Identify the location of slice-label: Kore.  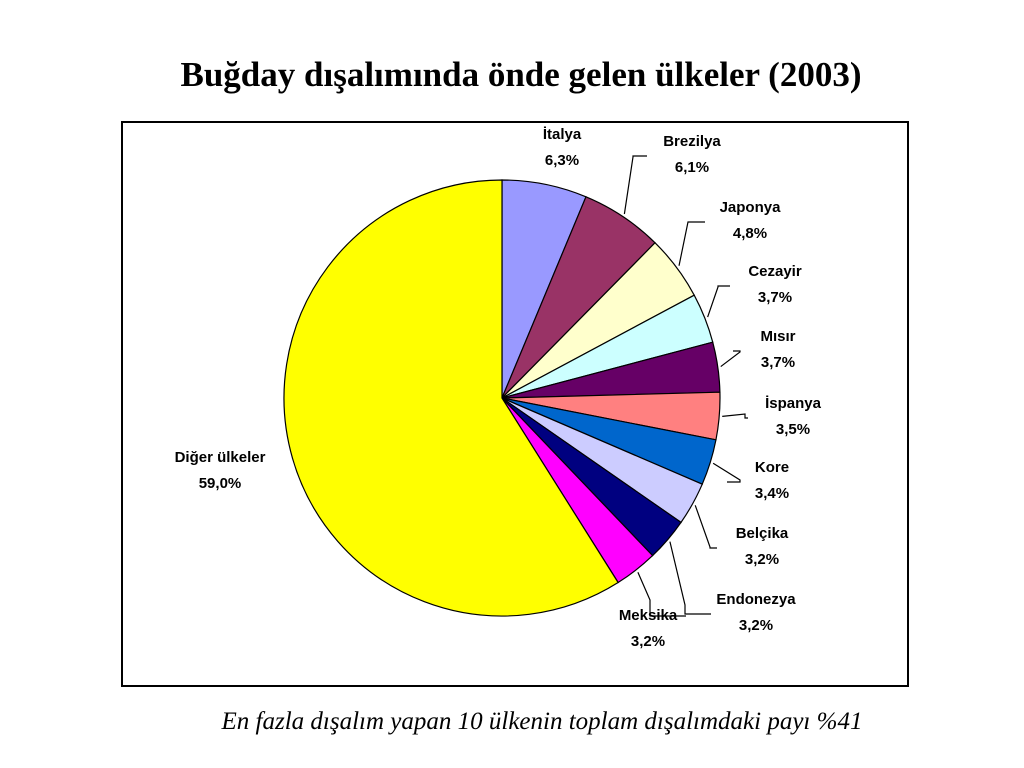
(772, 467).